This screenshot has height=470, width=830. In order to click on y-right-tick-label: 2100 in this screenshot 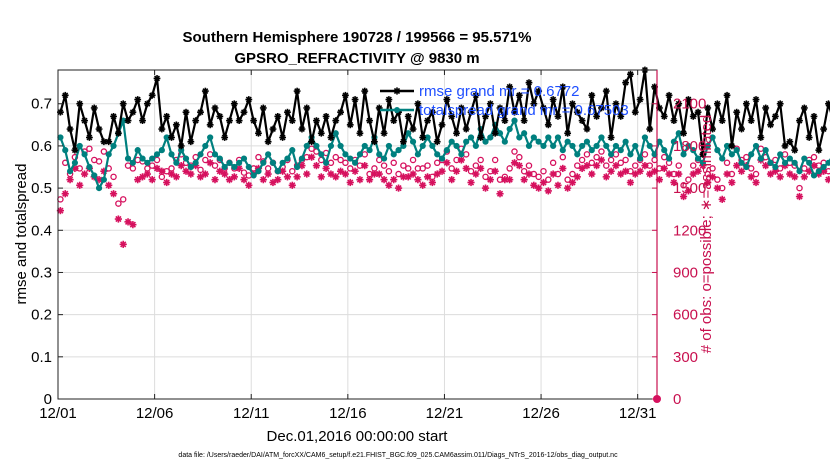, I will do `click(689, 104)`.